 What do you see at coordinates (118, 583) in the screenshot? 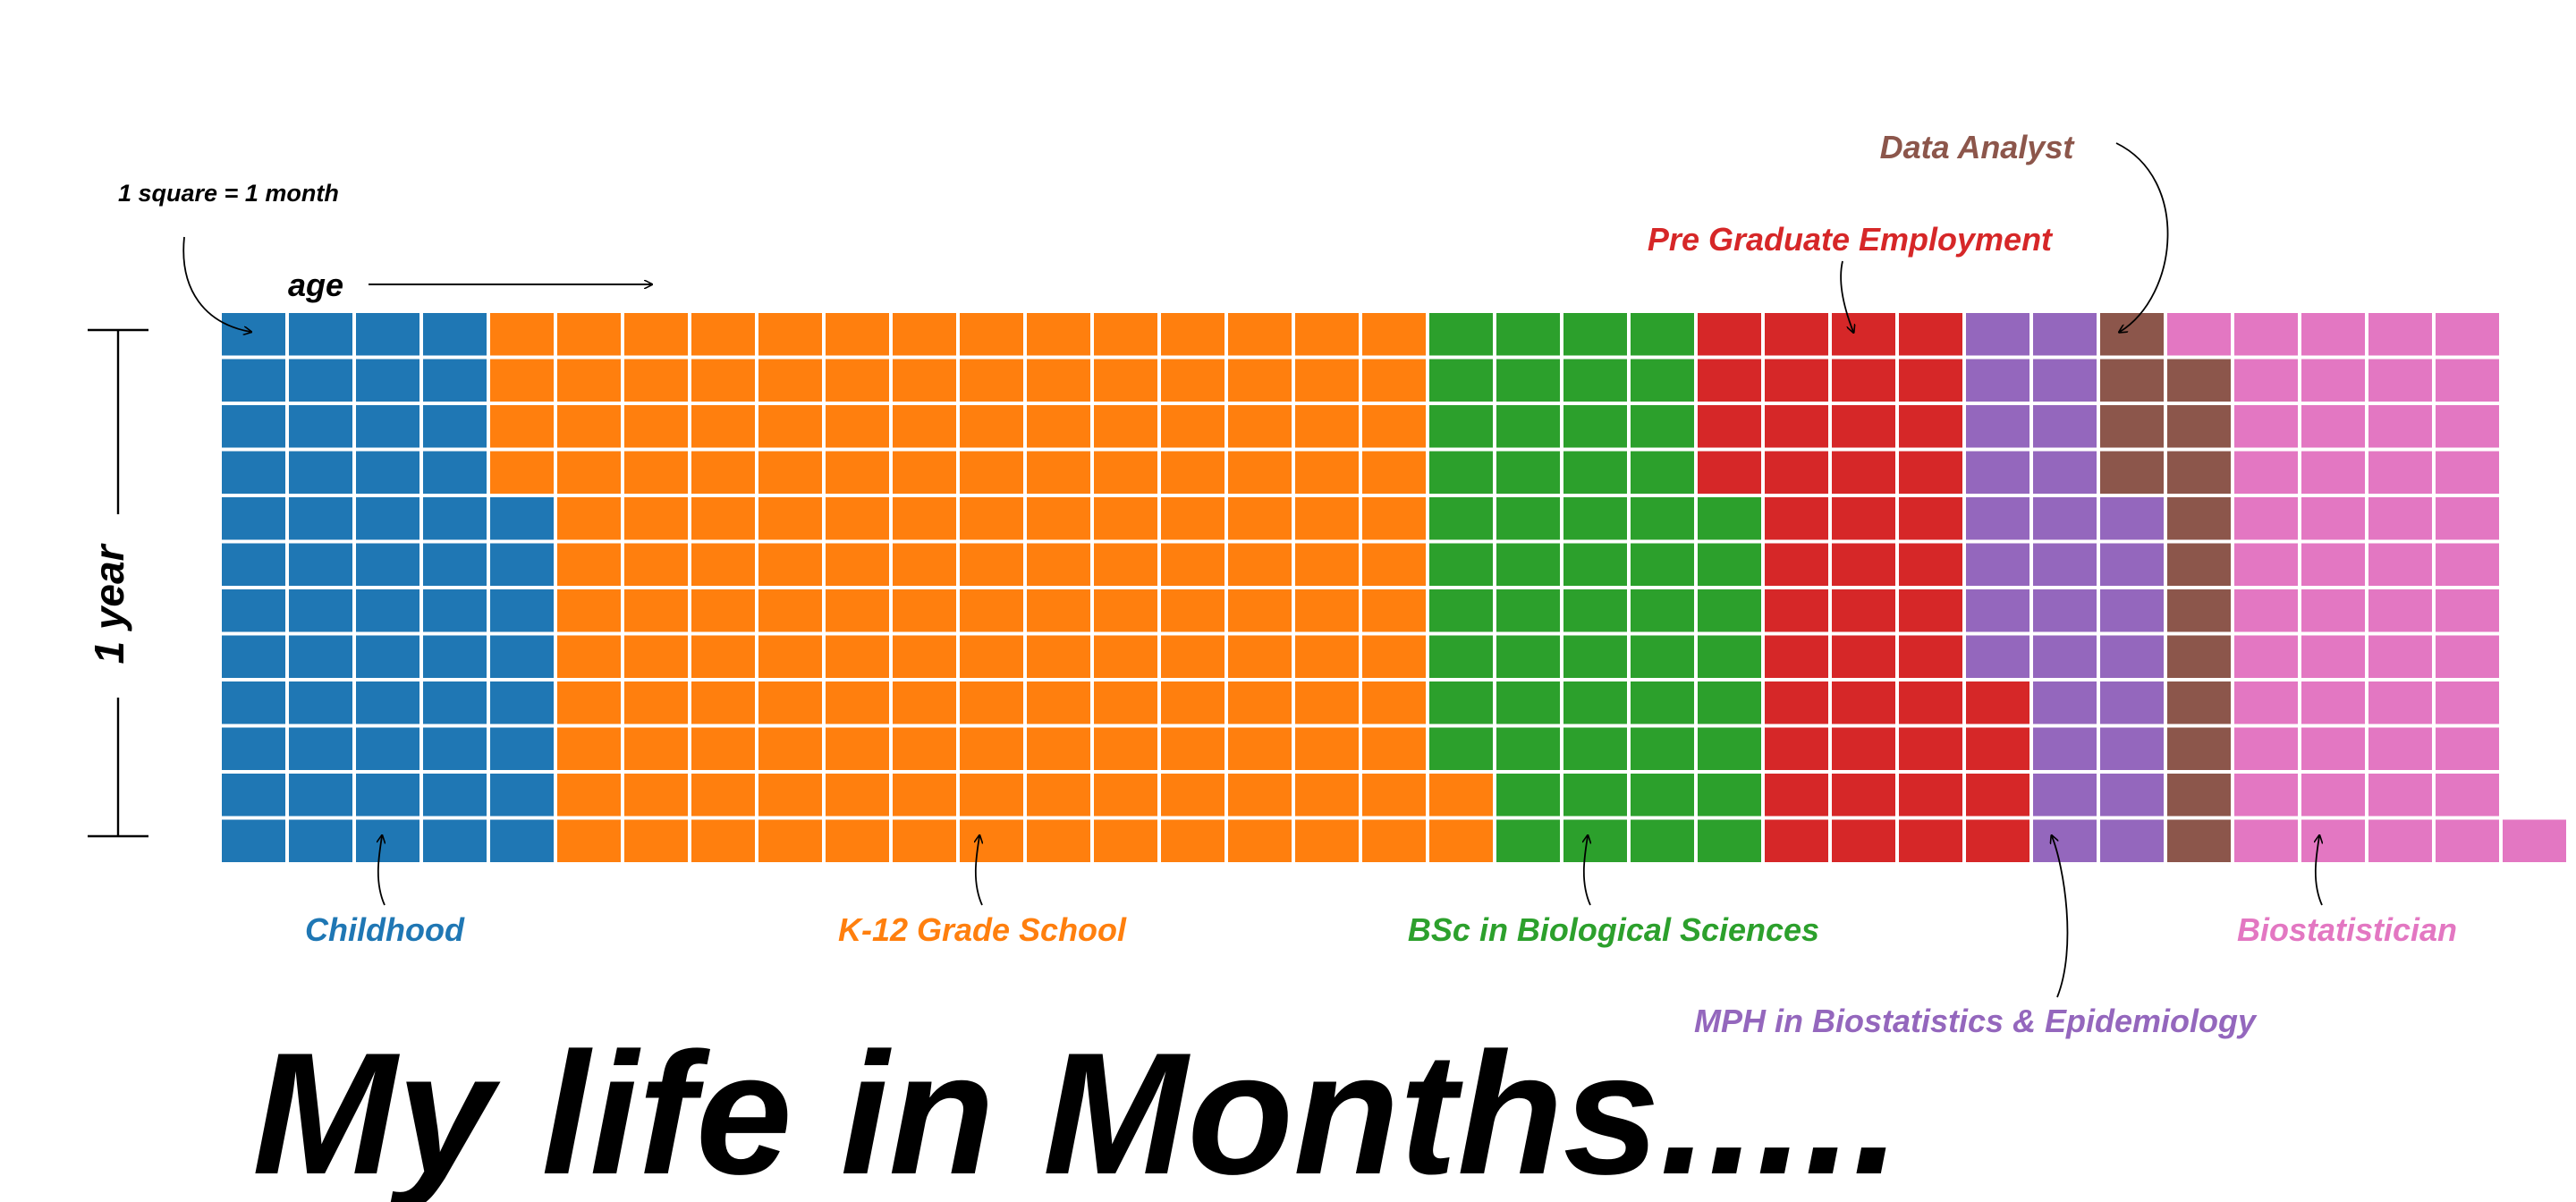
I see `year-bracket` at bounding box center [118, 583].